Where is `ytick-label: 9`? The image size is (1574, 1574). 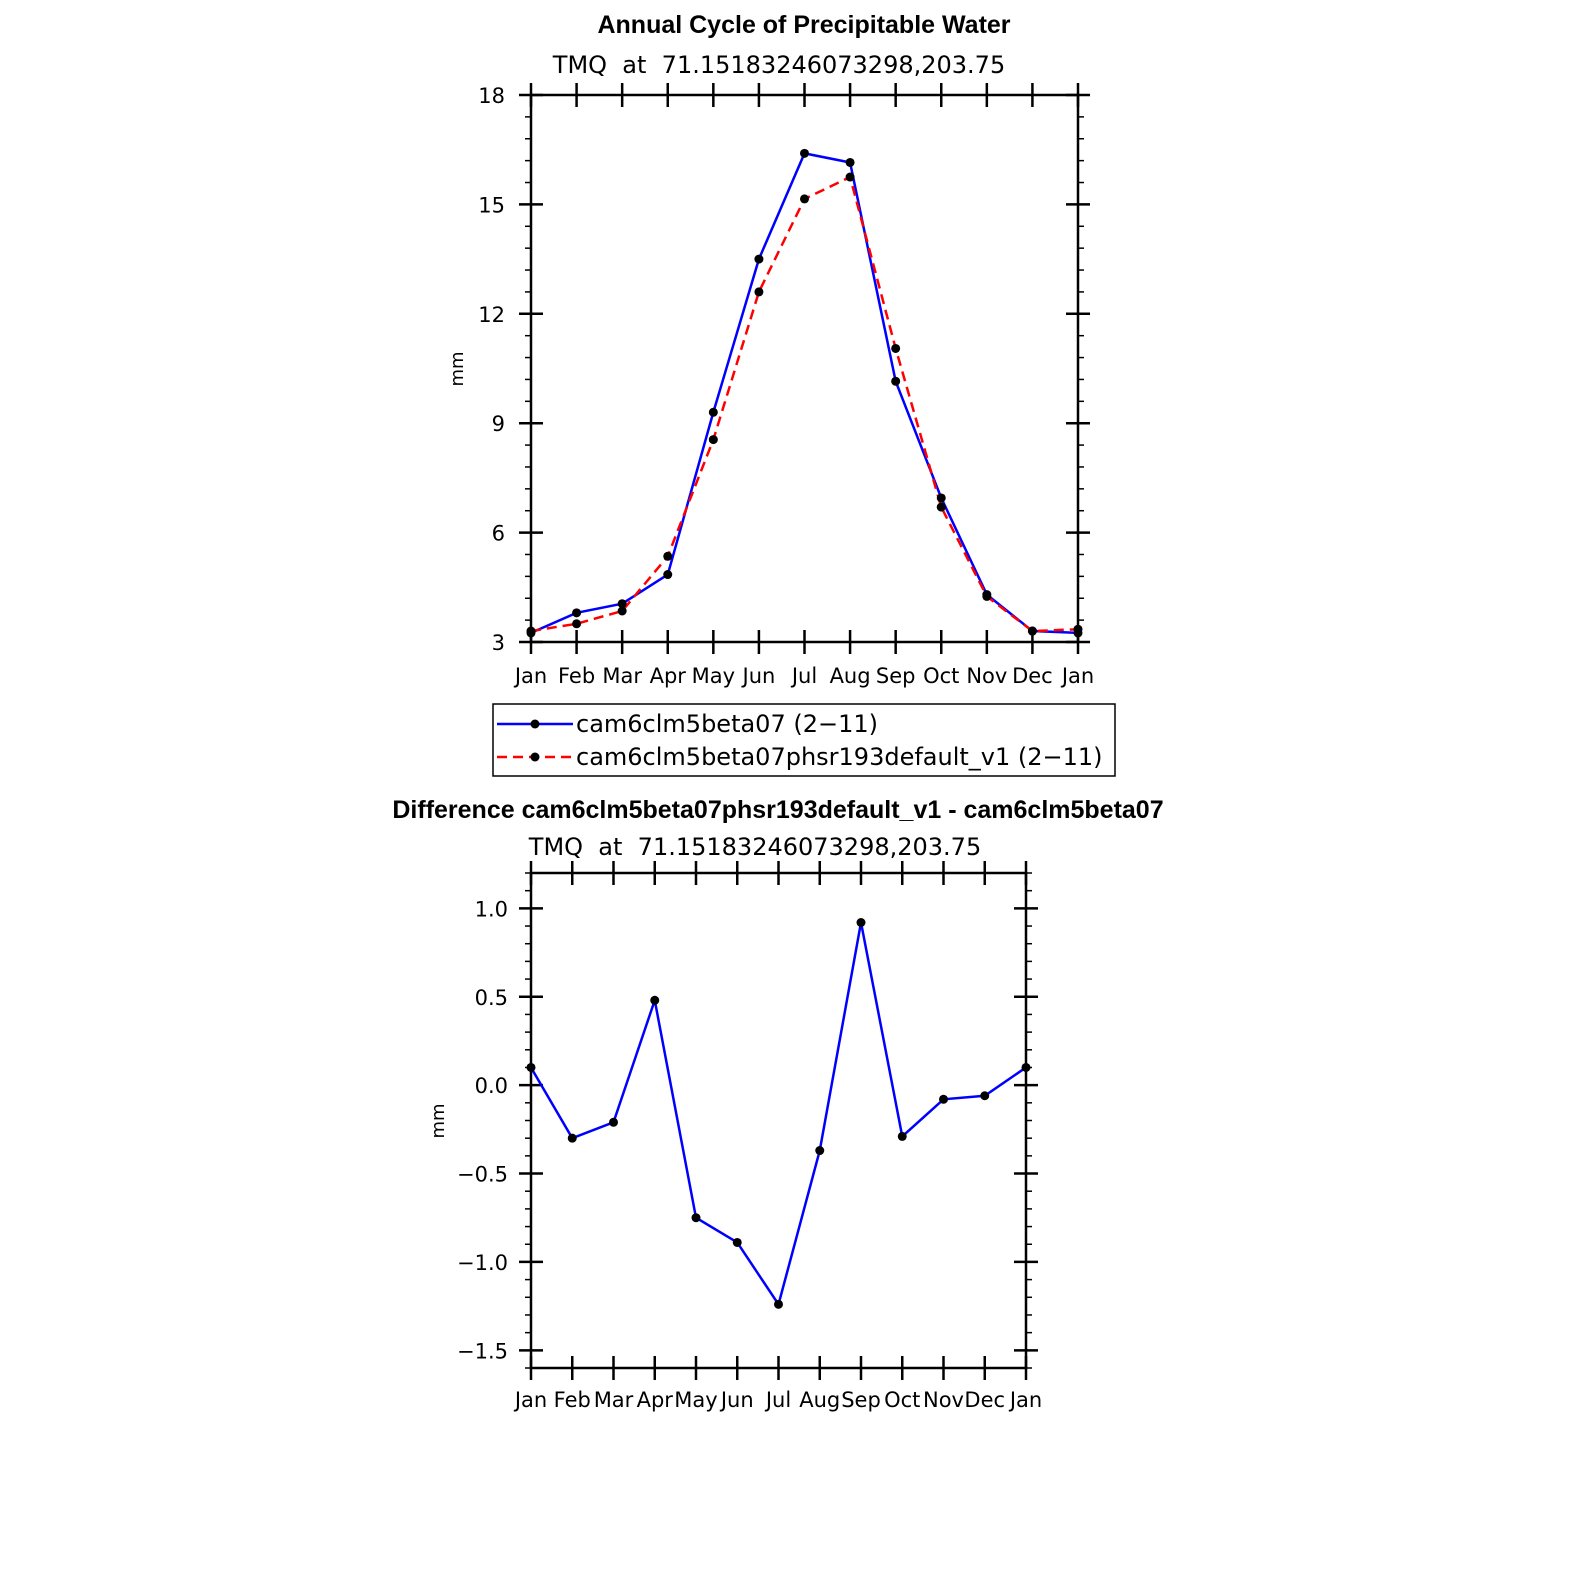
ytick-label: 9 is located at coordinates (498, 424).